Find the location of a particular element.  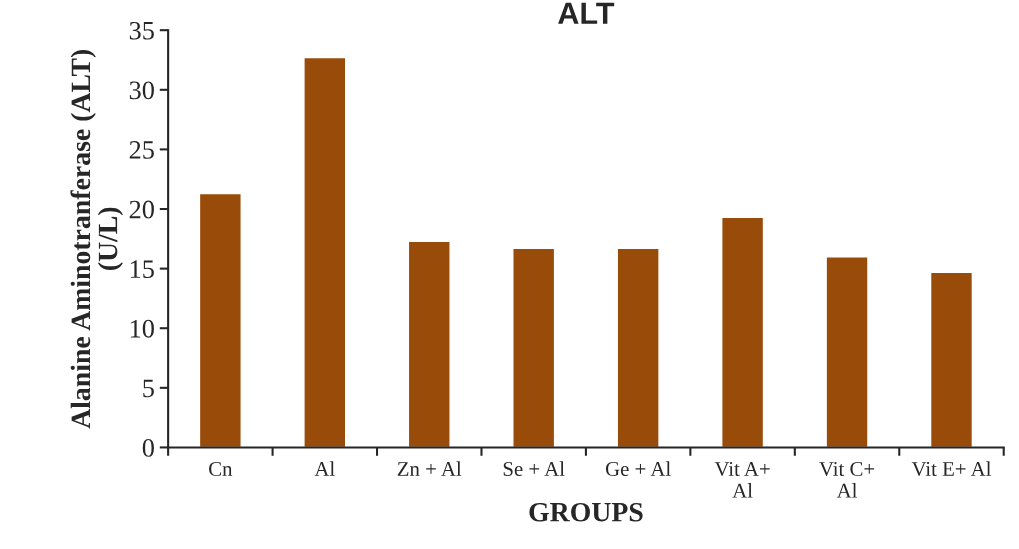

x-tick-label: Al is located at coordinates (324, 468).